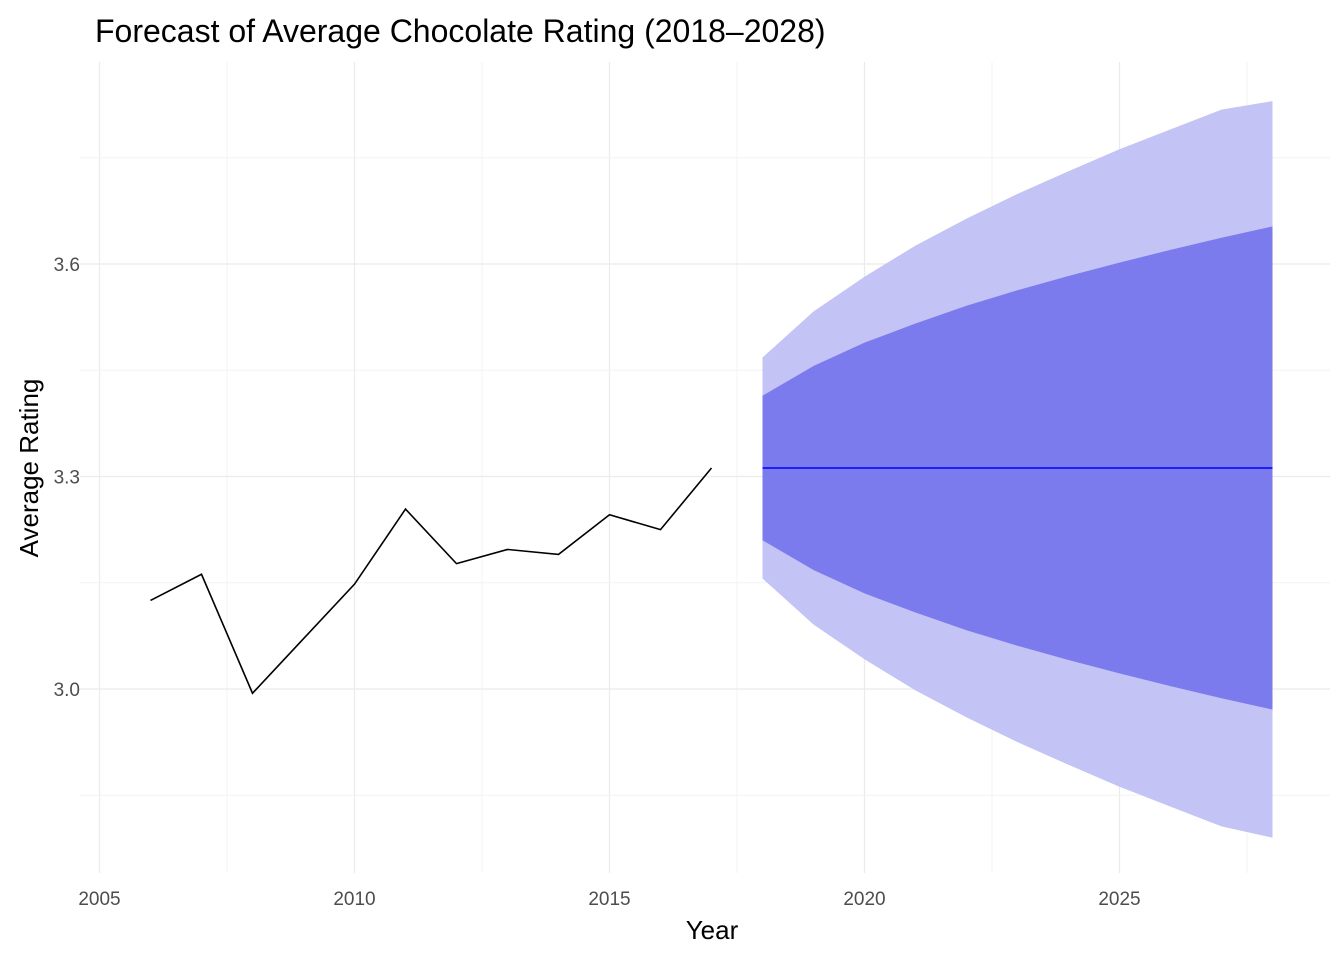  I want to click on x-tick-label: 2005, so click(99, 899).